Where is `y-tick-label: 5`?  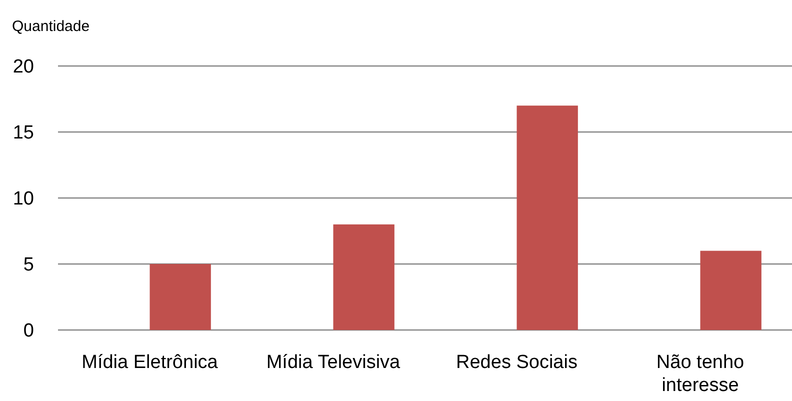 y-tick-label: 5 is located at coordinates (28, 265).